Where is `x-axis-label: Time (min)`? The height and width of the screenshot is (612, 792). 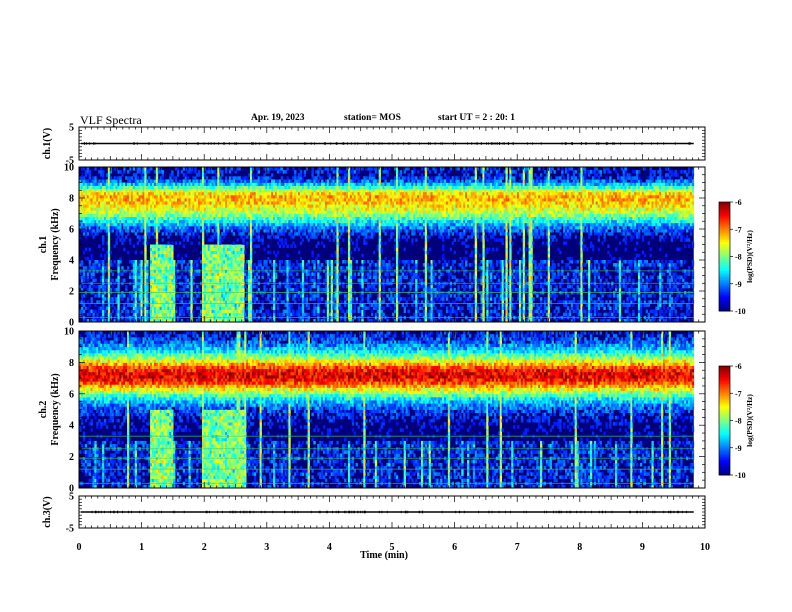 x-axis-label: Time (min) is located at coordinates (384, 555).